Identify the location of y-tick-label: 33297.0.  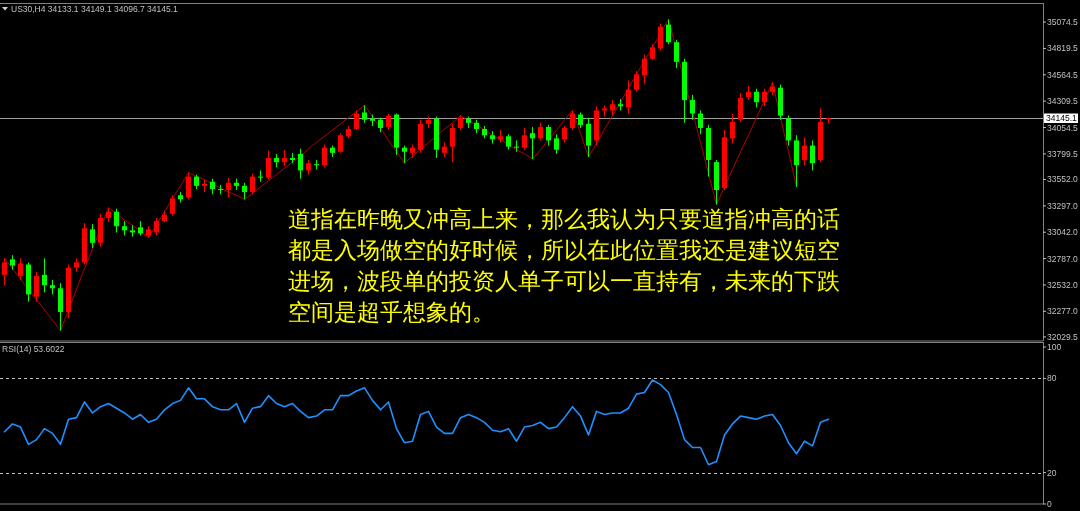
(1062, 205).